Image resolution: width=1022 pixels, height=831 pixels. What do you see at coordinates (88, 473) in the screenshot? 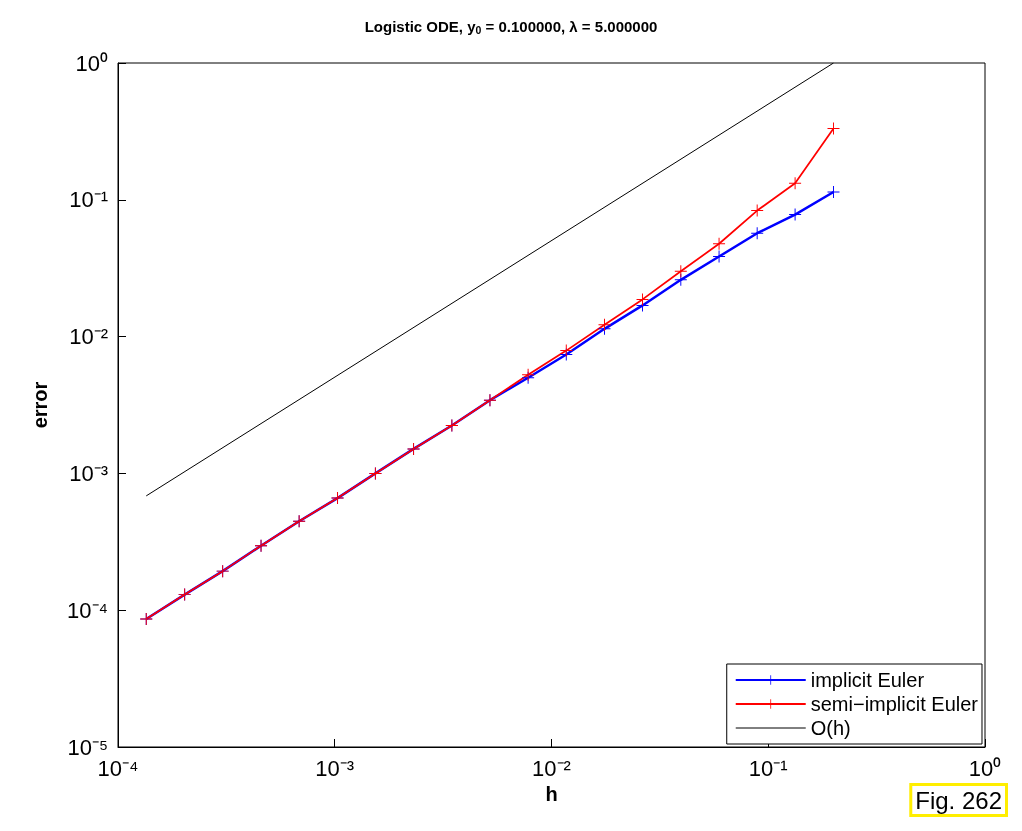
I see `y-tick-label: 10⁻³` at bounding box center [88, 473].